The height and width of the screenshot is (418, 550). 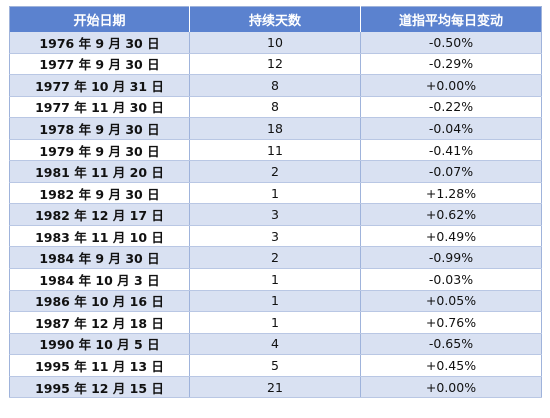 I want to click on table-header: 开始日期 持续天数 道指平均每日变动, so click(x=275, y=19).